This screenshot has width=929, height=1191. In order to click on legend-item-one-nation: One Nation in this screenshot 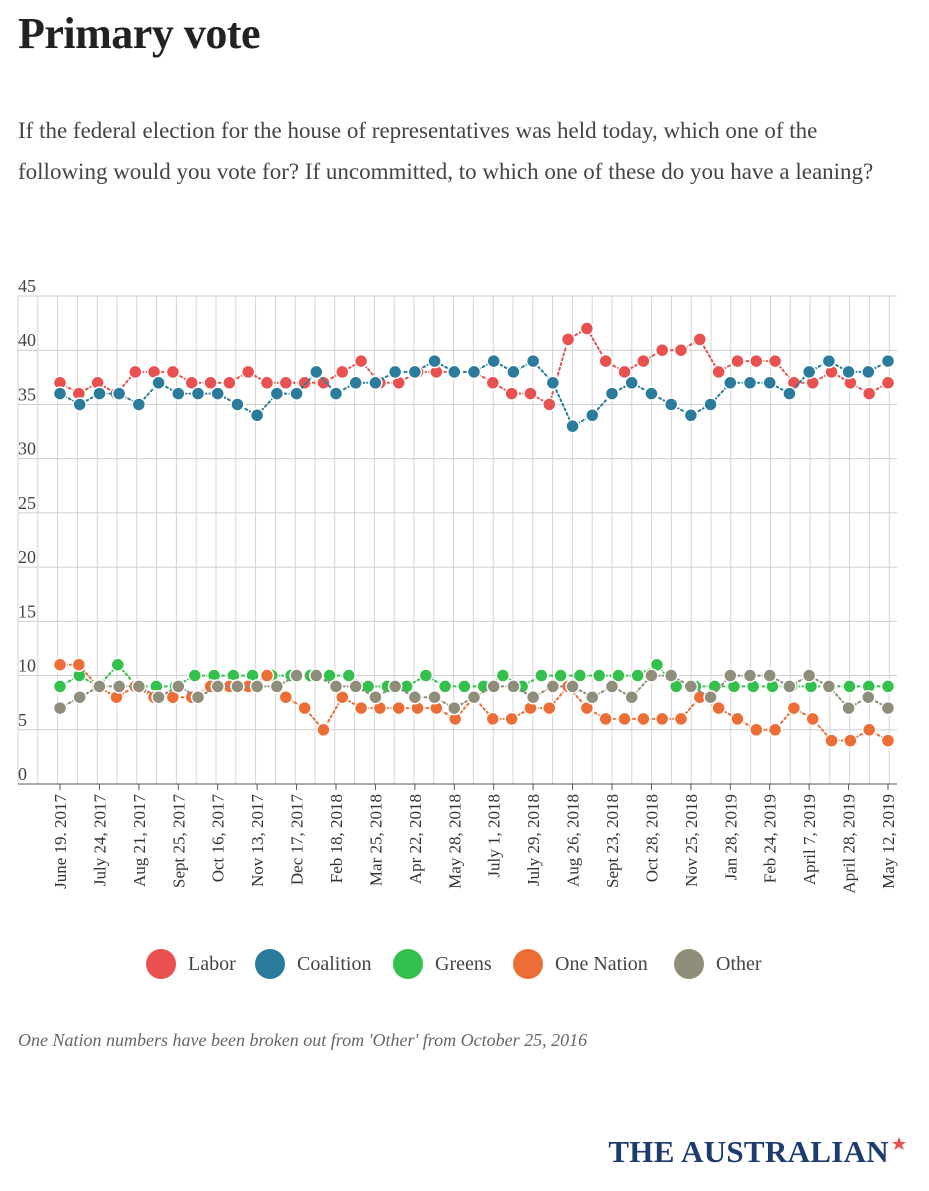, I will do `click(580, 964)`.